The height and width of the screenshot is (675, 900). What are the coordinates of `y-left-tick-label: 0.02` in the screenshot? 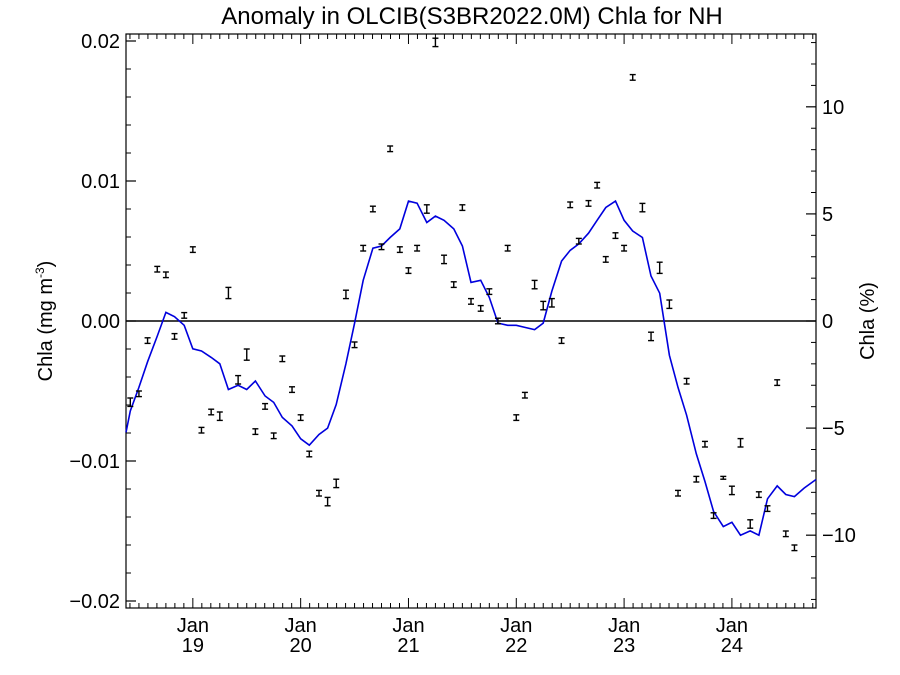 It's located at (100, 42).